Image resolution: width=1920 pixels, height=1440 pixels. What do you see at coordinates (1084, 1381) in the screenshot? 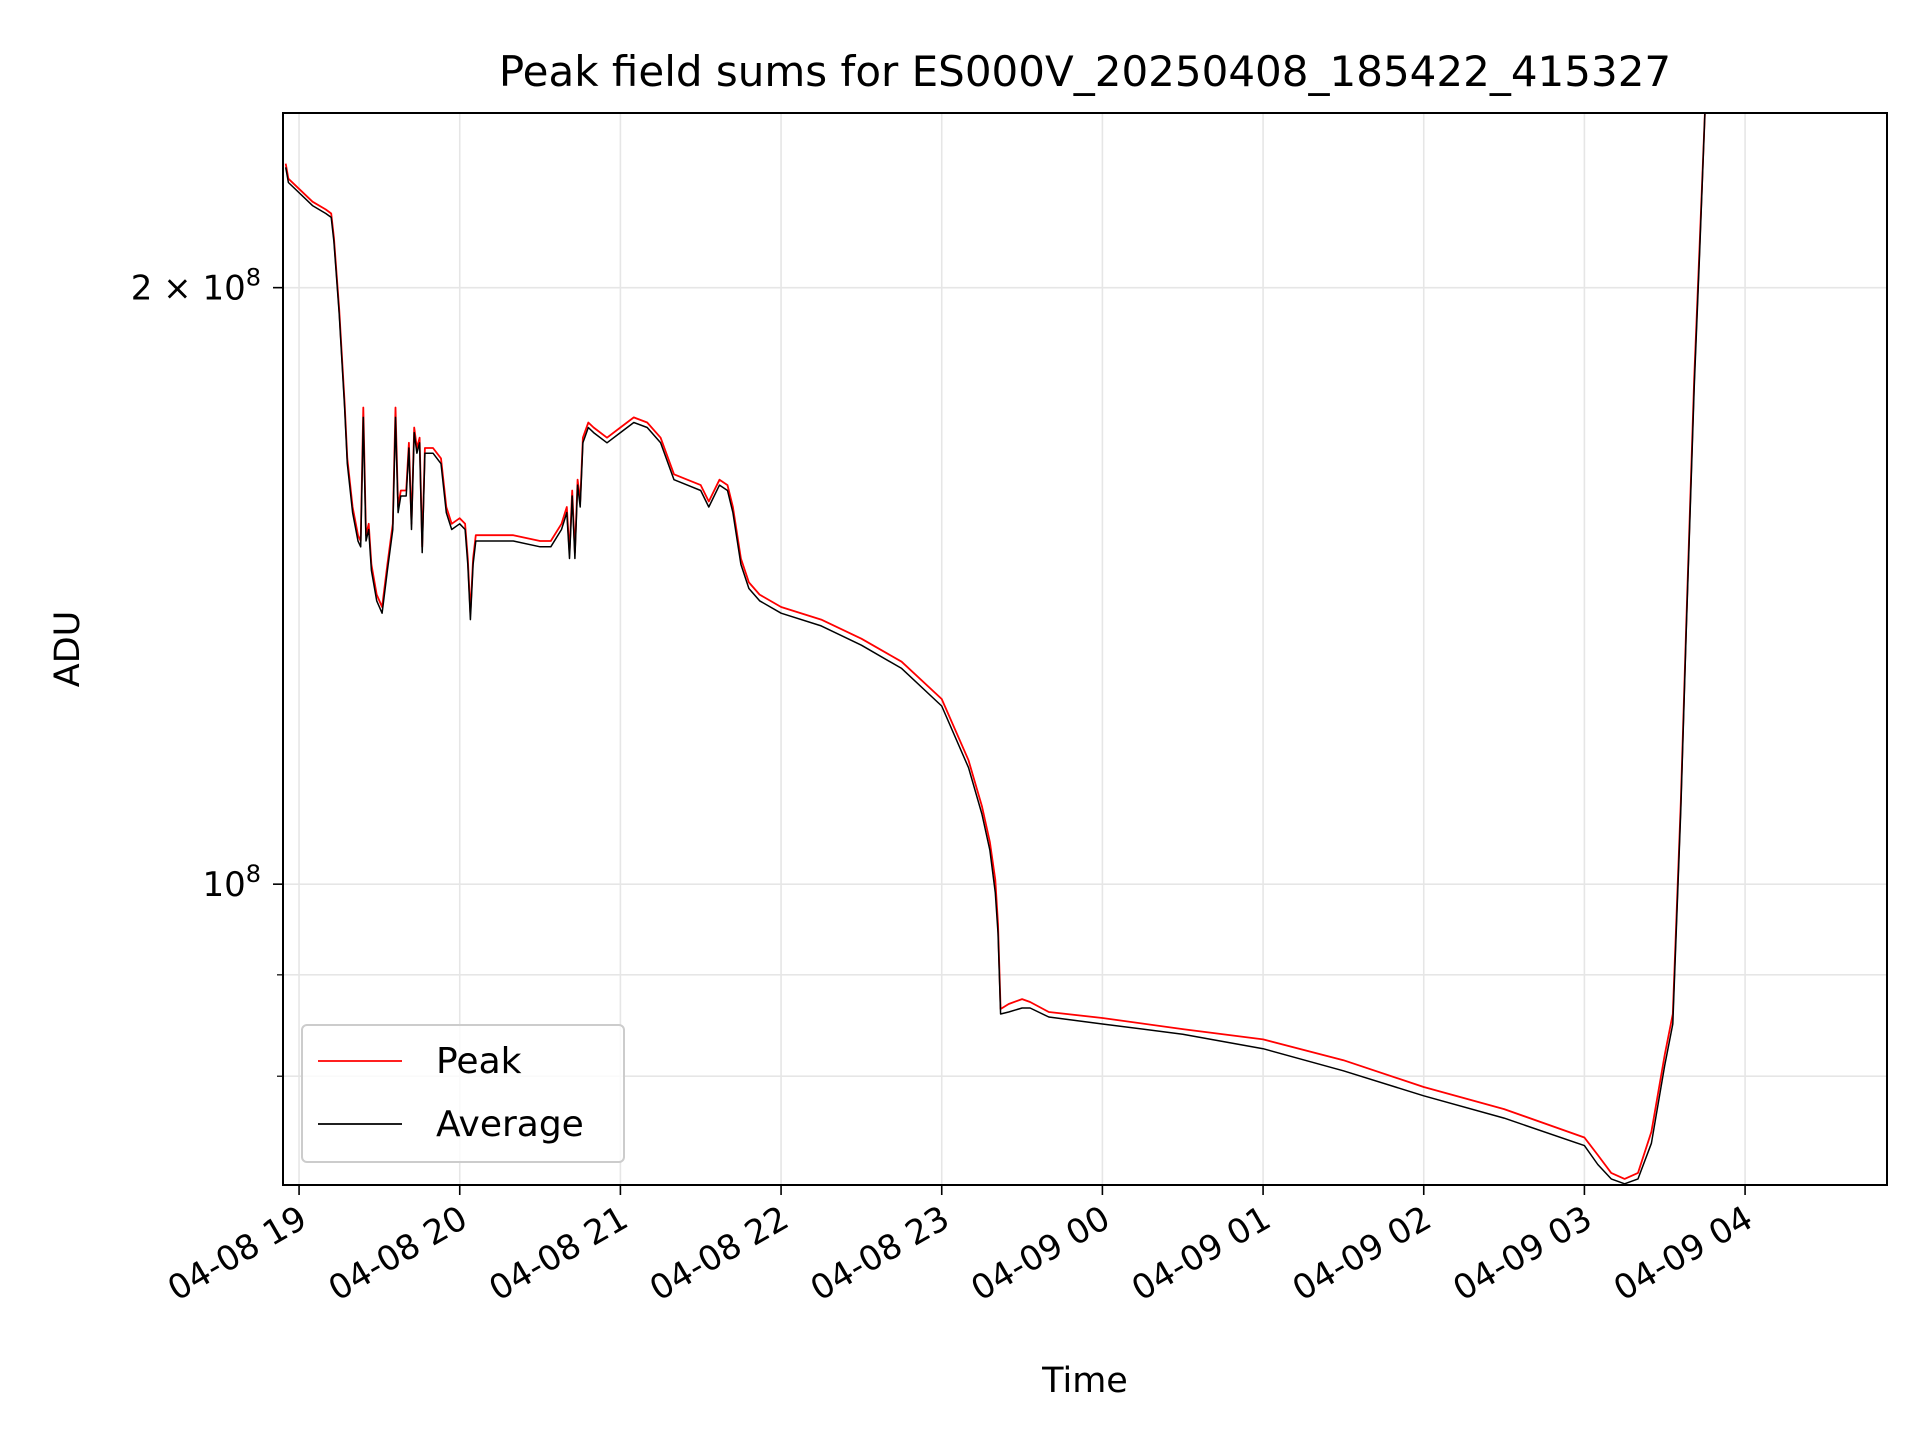
I see `x-axis-title: Time` at bounding box center [1084, 1381].